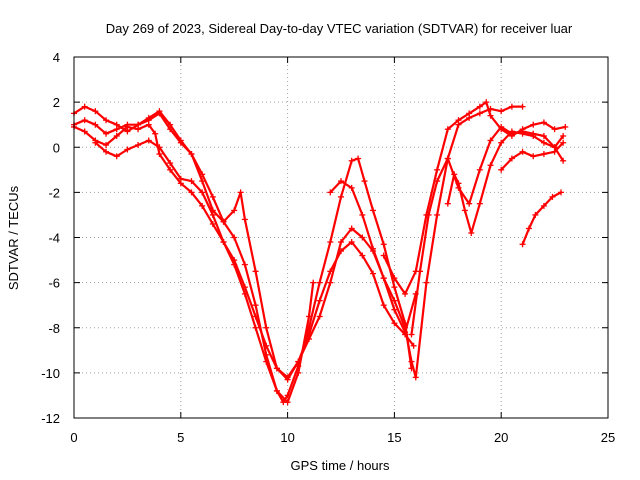 This screenshot has width=640, height=480. I want to click on y-tick-label: -6, so click(54, 283).